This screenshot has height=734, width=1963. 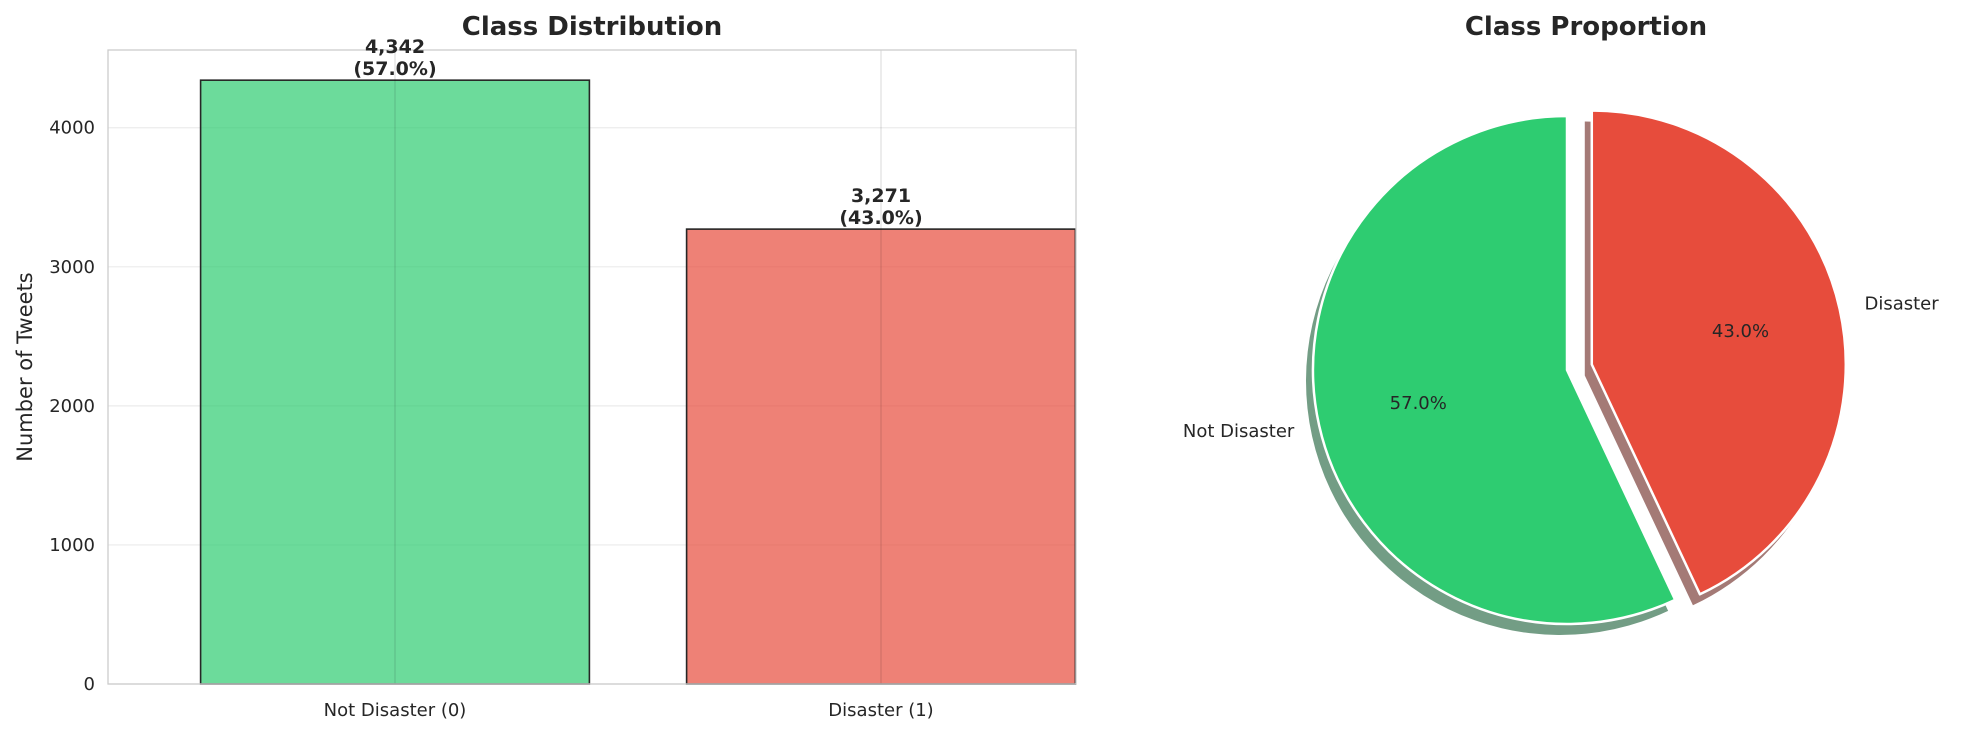 What do you see at coordinates (880, 218) in the screenshot?
I see `bar-percent-label: (43.0%)` at bounding box center [880, 218].